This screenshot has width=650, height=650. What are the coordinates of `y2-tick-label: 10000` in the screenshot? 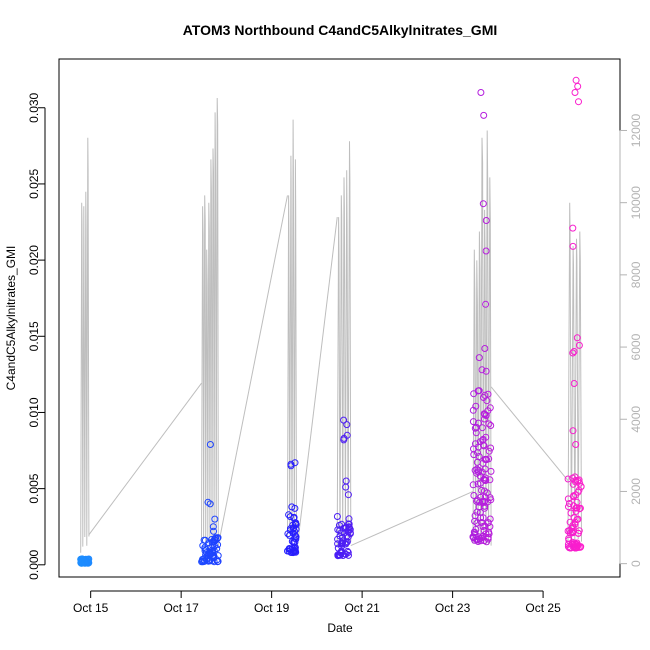 It's located at (636, 203).